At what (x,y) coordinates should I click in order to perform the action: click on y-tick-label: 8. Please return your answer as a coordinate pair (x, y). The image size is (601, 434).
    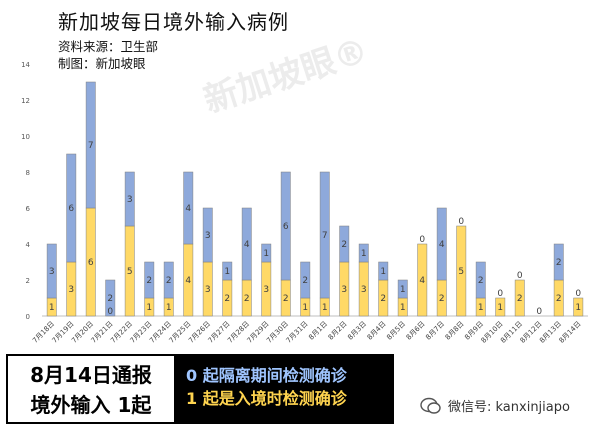
    Looking at the image, I should click on (28, 173).